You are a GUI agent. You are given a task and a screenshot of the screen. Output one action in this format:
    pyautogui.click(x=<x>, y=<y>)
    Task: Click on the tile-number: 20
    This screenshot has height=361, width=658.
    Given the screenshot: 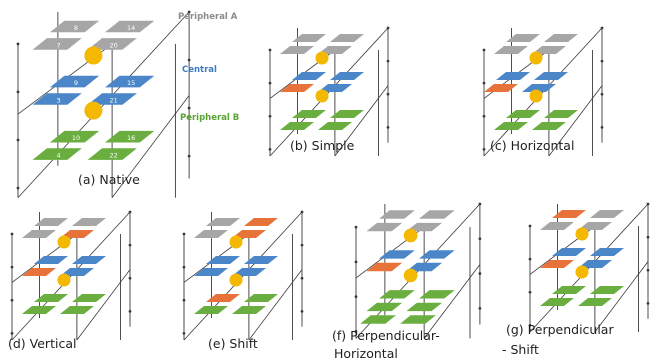 What is the action you would take?
    pyautogui.click(x=114, y=45)
    